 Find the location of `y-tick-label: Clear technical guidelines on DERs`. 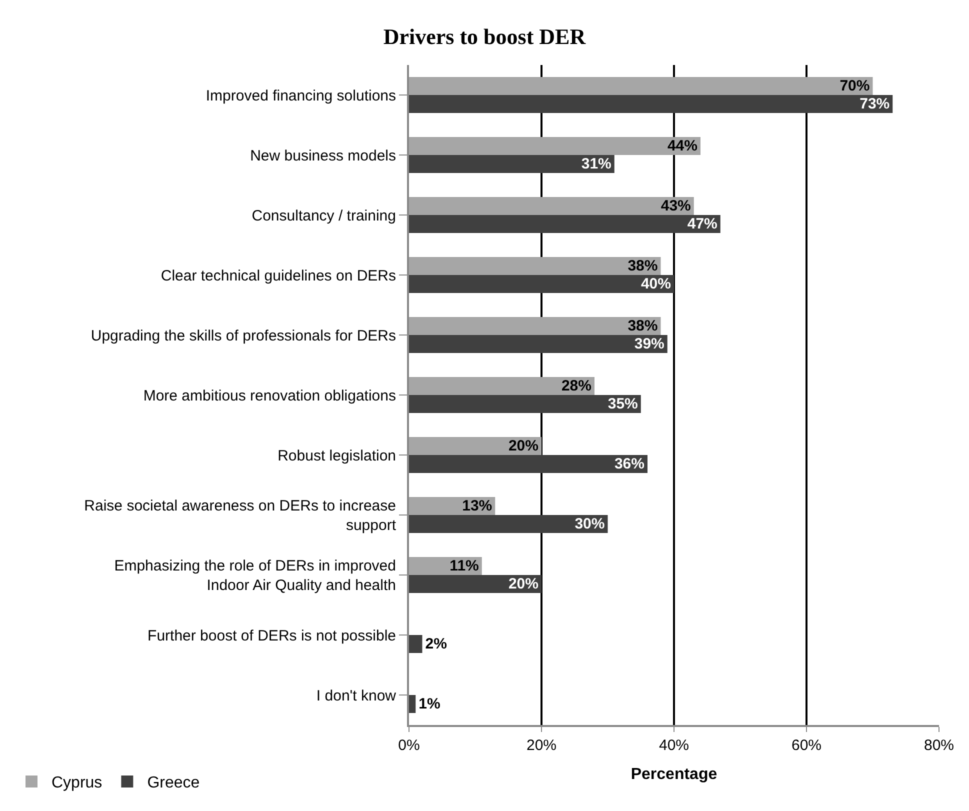

y-tick-label: Clear technical guidelines on DERs is located at coordinates (278, 275).